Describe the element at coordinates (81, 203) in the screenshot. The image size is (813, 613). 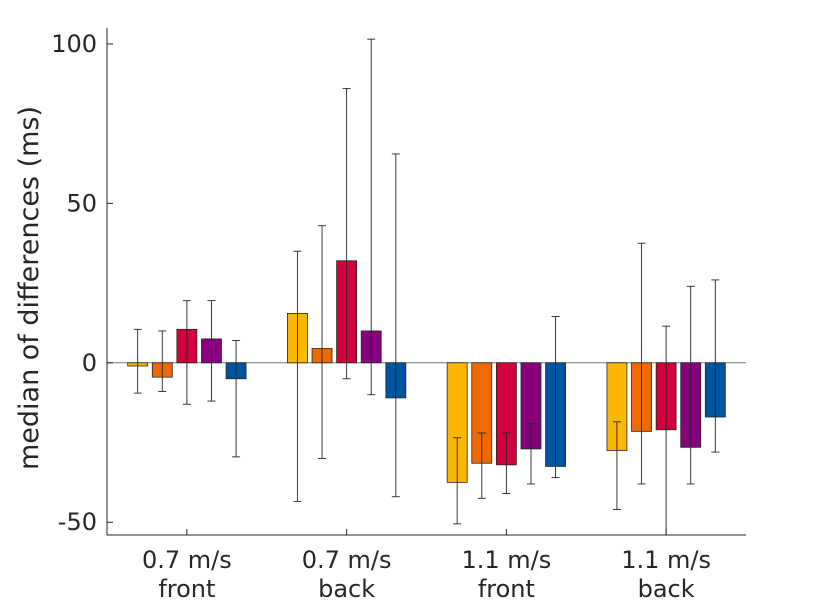
I see `y-tick-label-2: 50` at that location.